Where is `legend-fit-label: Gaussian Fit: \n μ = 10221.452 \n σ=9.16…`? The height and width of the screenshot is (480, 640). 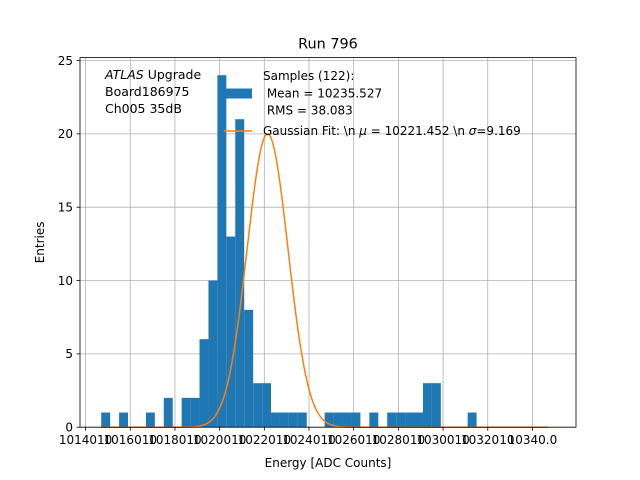 legend-fit-label: Gaussian Fit: \n μ = 10221.452 \n σ=9.16… is located at coordinates (392, 131).